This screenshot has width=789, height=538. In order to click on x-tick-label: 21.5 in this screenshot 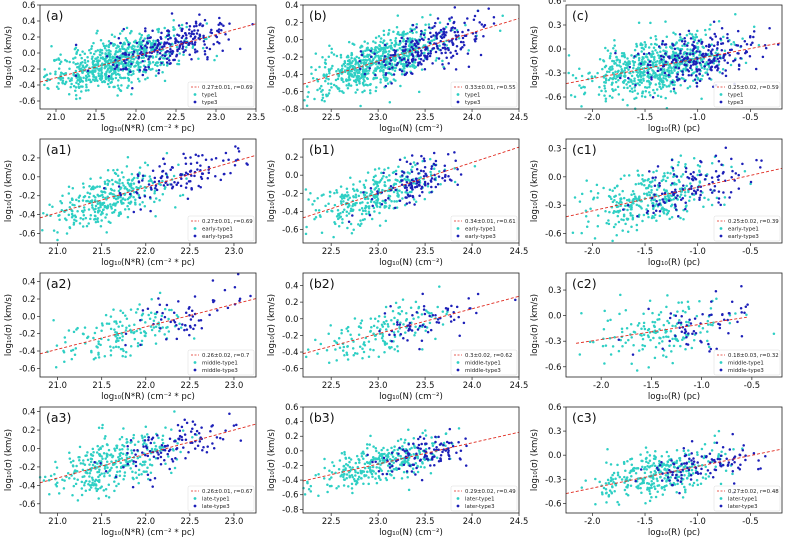, I will do `click(96, 117)`.